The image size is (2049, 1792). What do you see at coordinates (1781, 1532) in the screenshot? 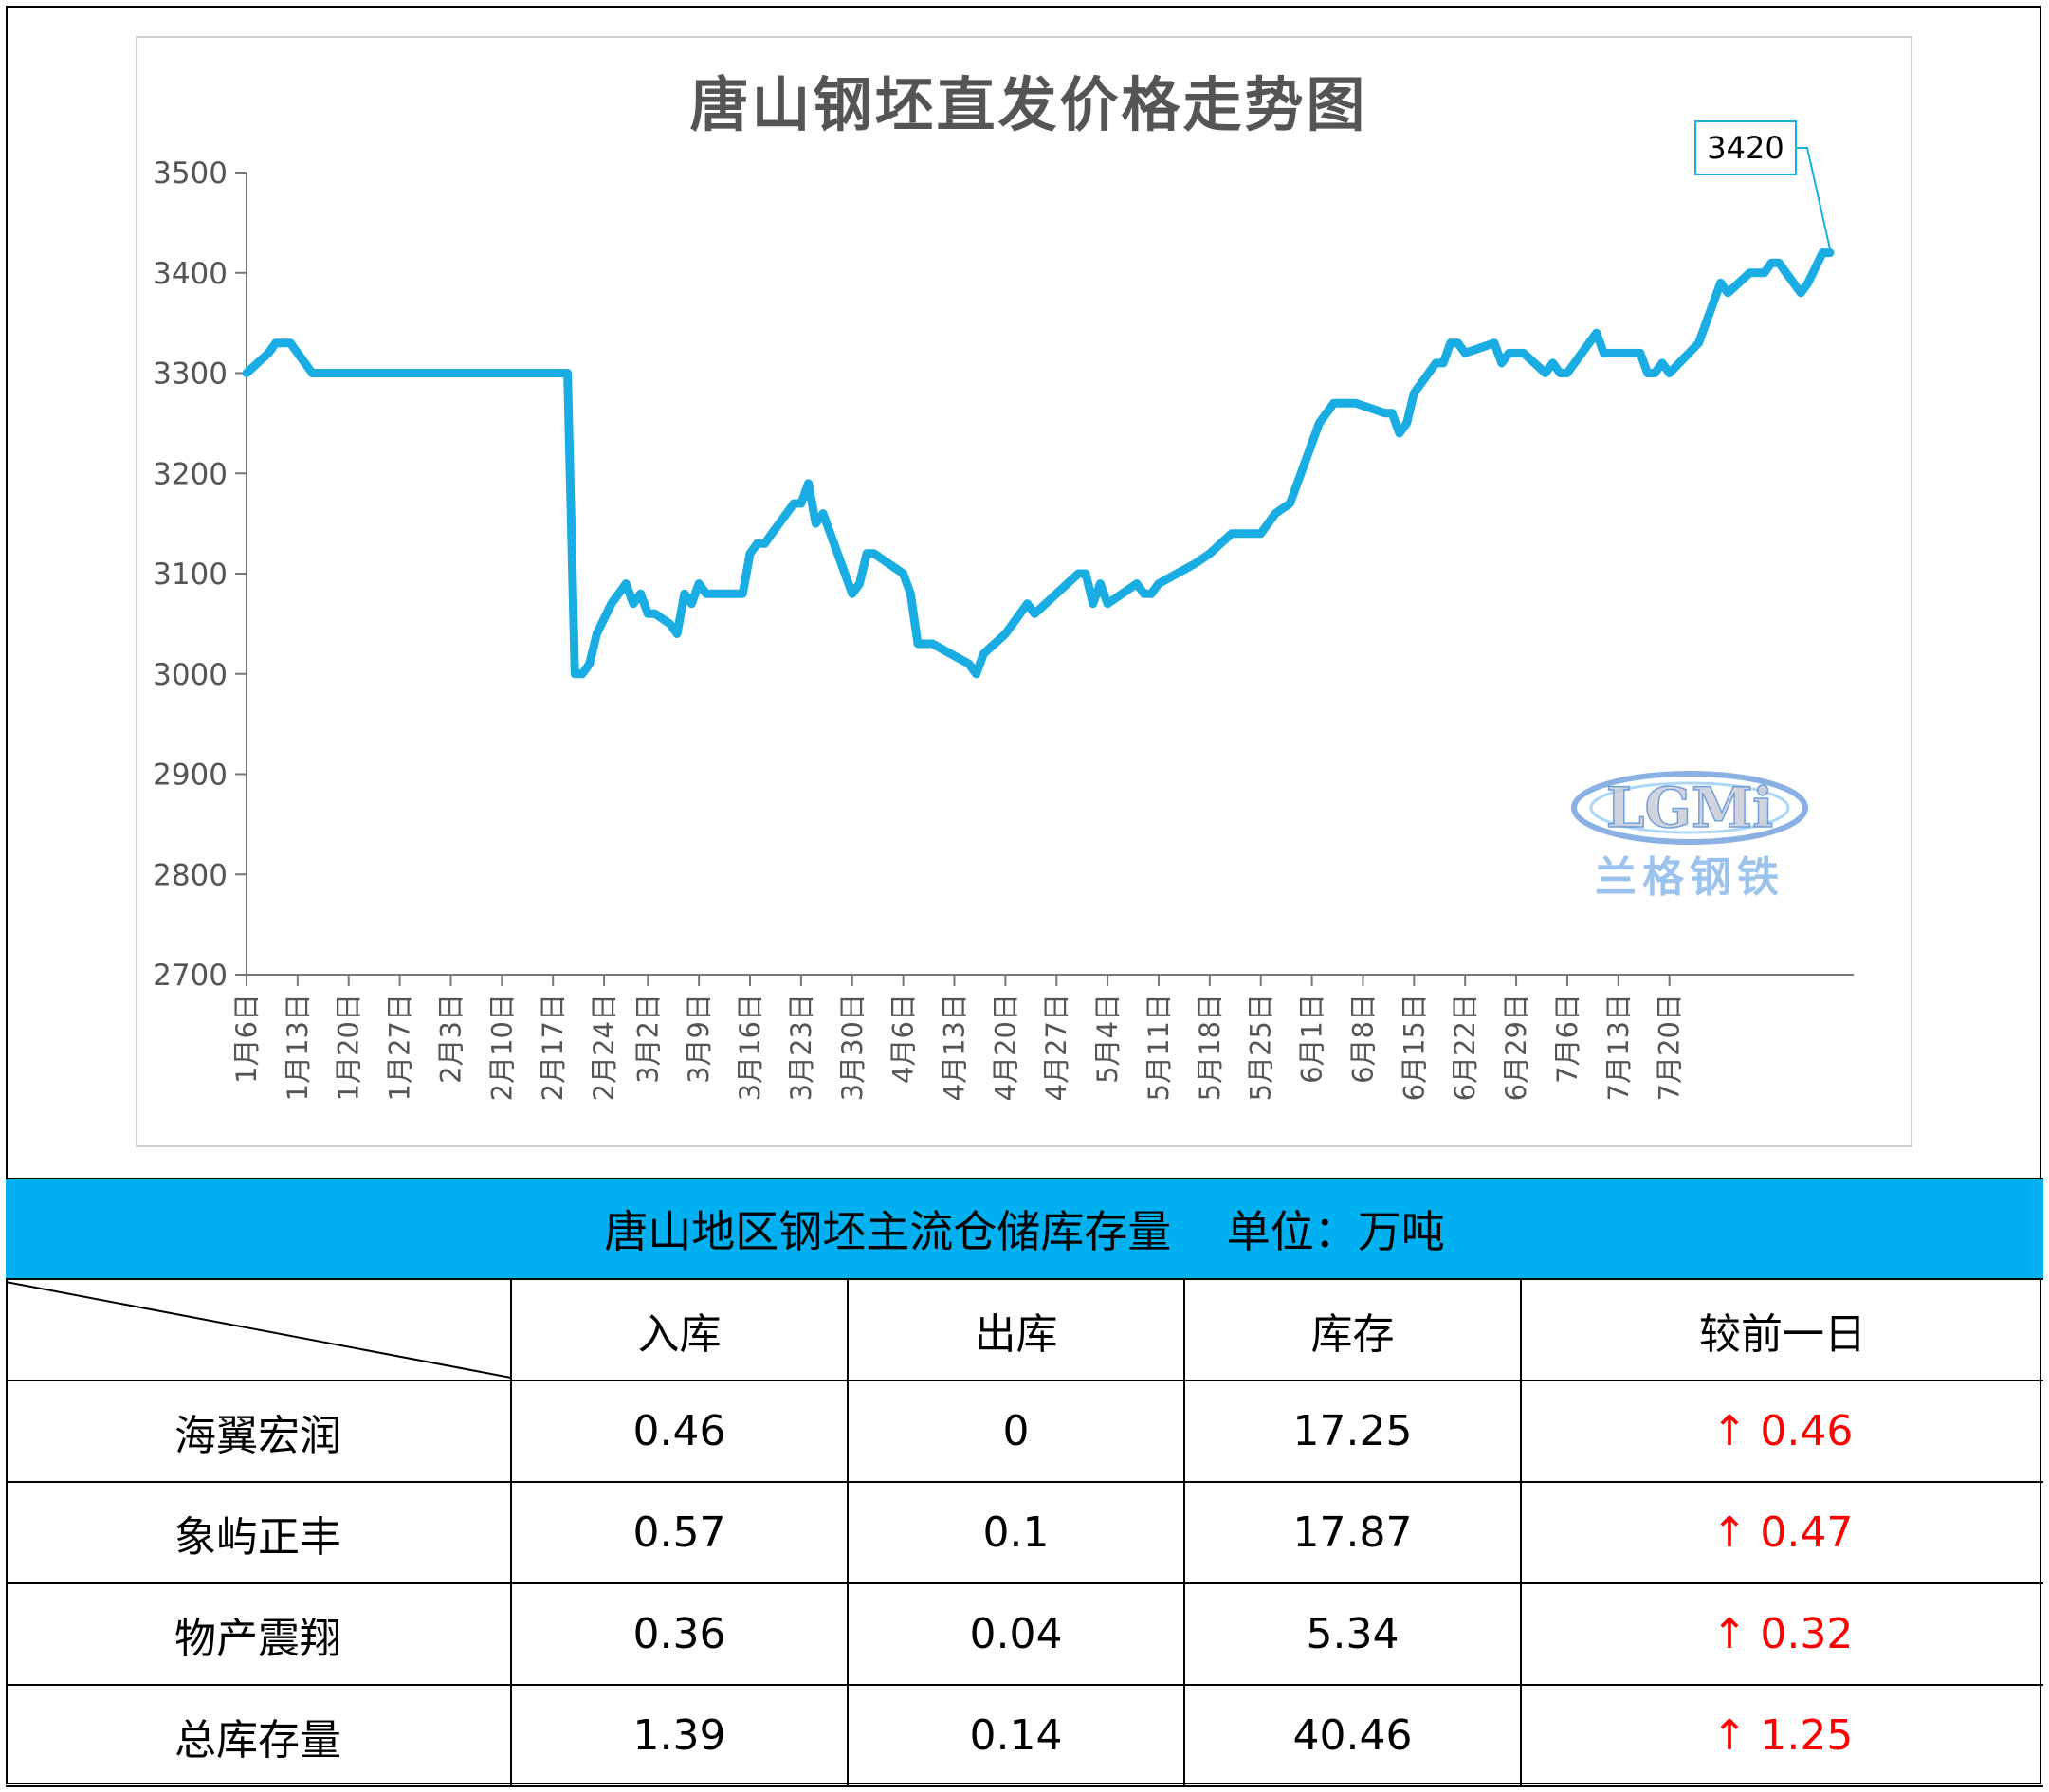
I see `row-change: ↑ 0.47` at bounding box center [1781, 1532].